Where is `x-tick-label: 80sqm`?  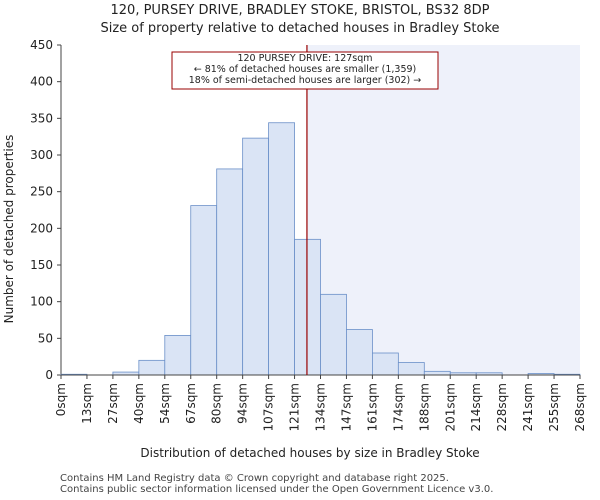 x-tick-label: 80sqm is located at coordinates (217, 403).